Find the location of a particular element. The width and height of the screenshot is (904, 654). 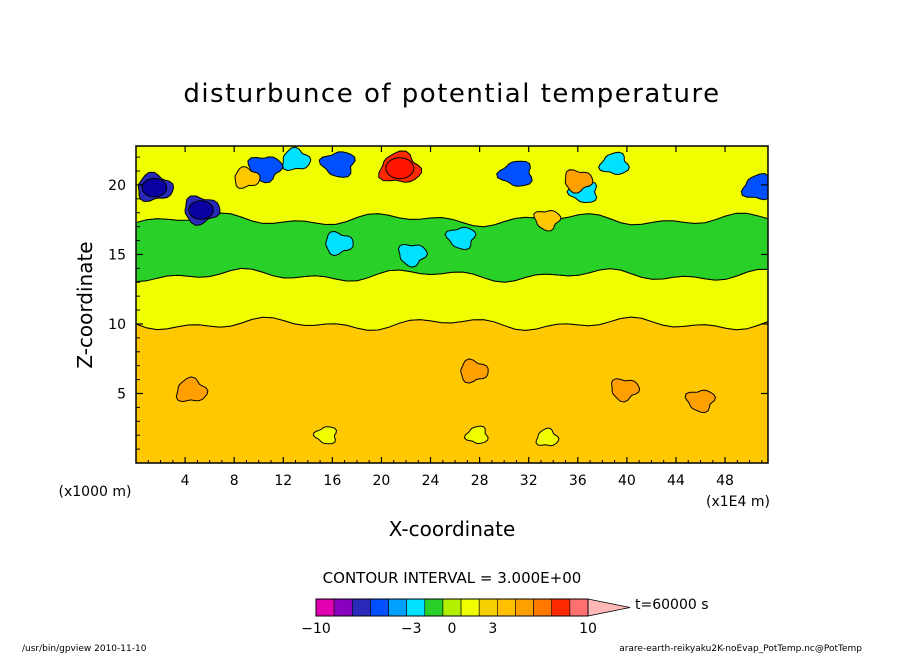

x-tick-label: 20 is located at coordinates (382, 481).